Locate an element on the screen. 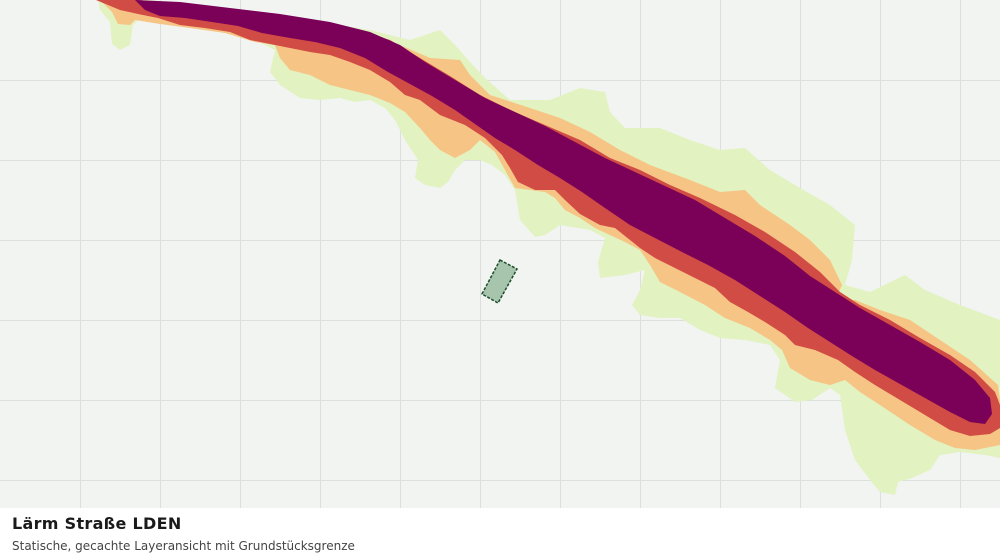 Image resolution: width=1000 pixels, height=560 pixels. layer-title: Lärm Straße LDEN is located at coordinates (97, 523).